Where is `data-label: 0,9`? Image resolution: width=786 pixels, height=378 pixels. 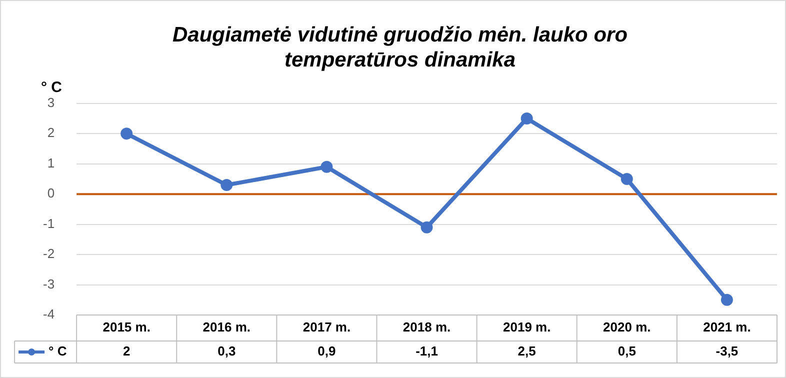
data-label: 0,9 is located at coordinates (327, 351).